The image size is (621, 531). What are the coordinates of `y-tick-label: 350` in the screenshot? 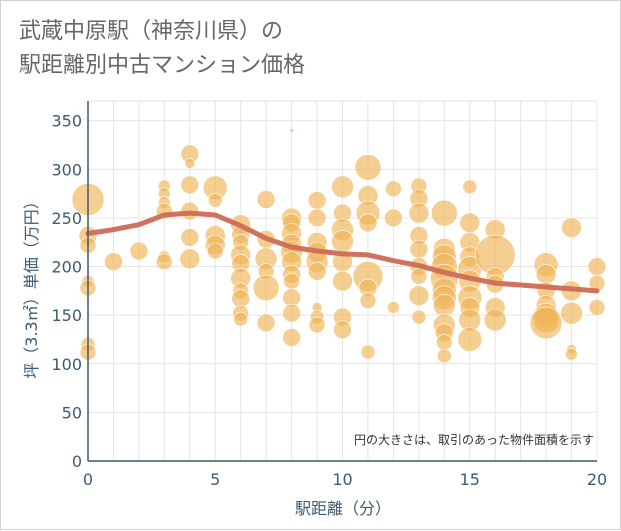 It's located at (66, 121).